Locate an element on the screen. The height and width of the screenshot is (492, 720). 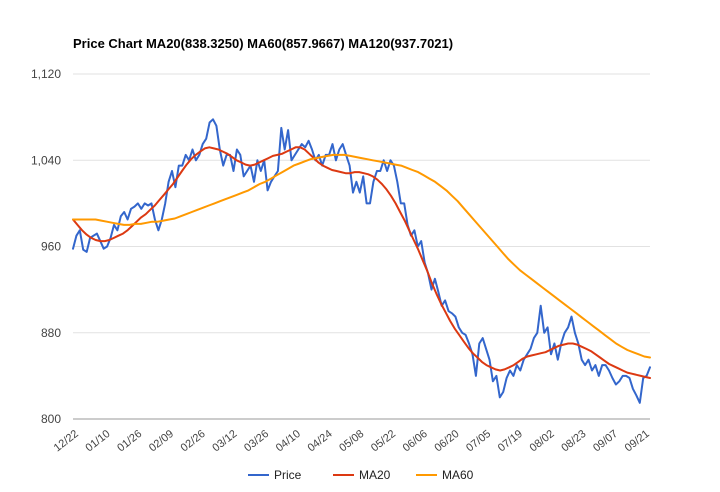
y-tick-label: 960 is located at coordinates (51, 247).